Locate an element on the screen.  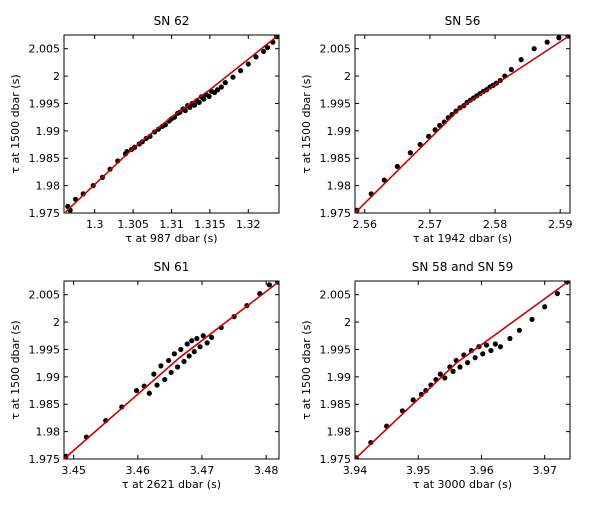
subplot-title: SN 58 and SN 59 is located at coordinates (463, 267).